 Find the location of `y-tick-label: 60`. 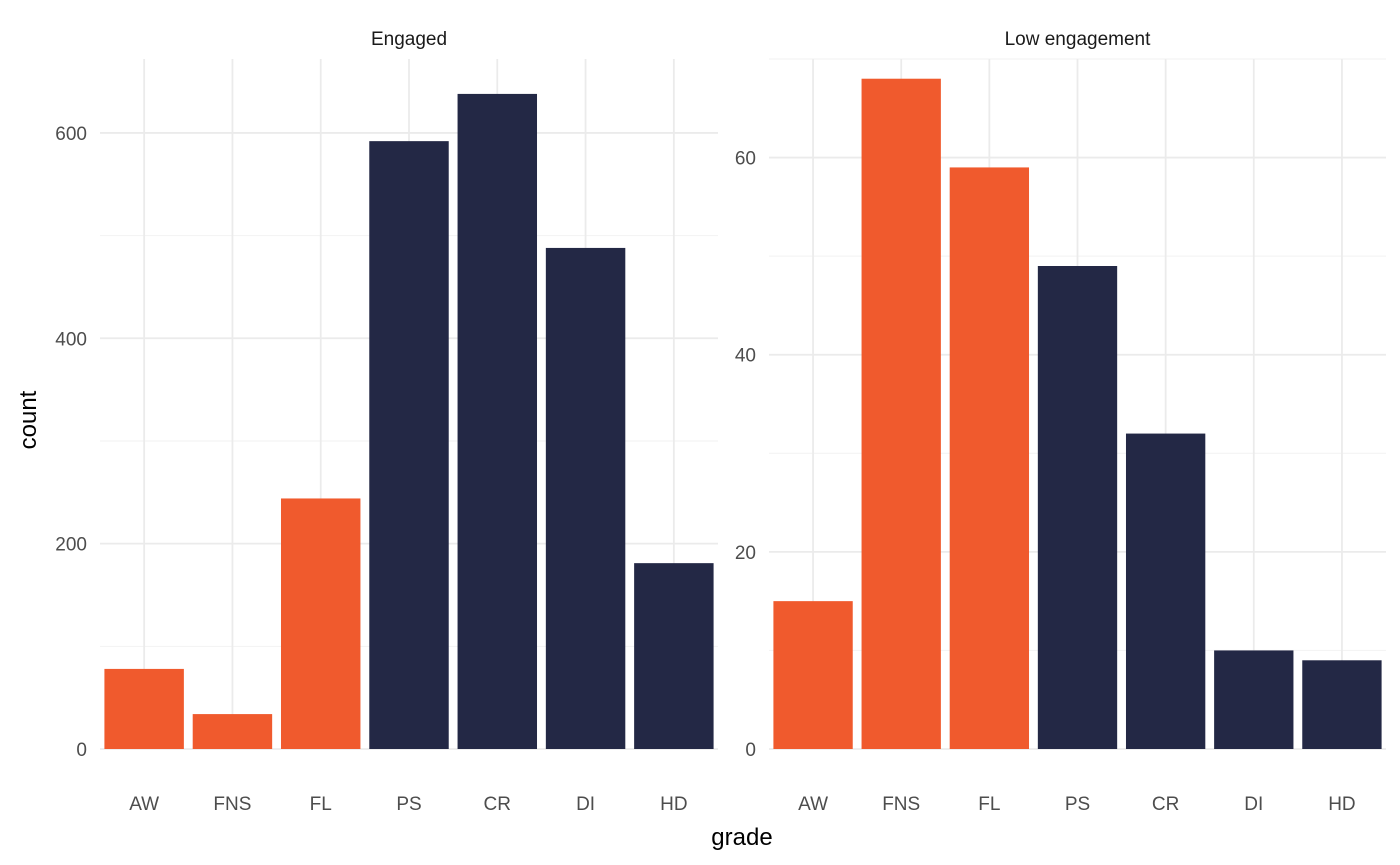

y-tick-label: 60 is located at coordinates (745, 159).